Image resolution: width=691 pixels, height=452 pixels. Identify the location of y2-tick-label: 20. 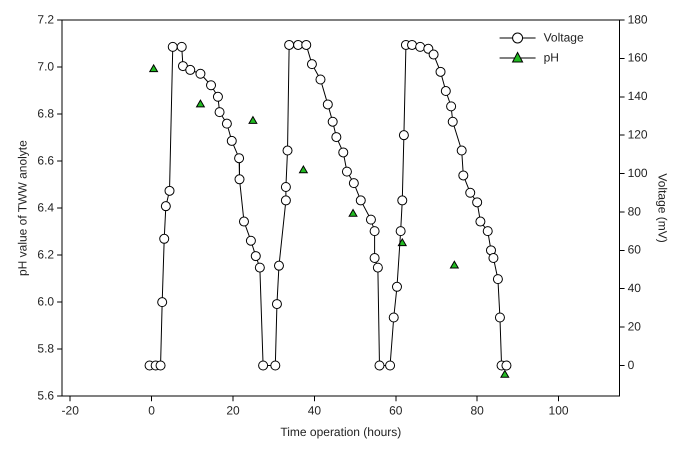
(635, 326).